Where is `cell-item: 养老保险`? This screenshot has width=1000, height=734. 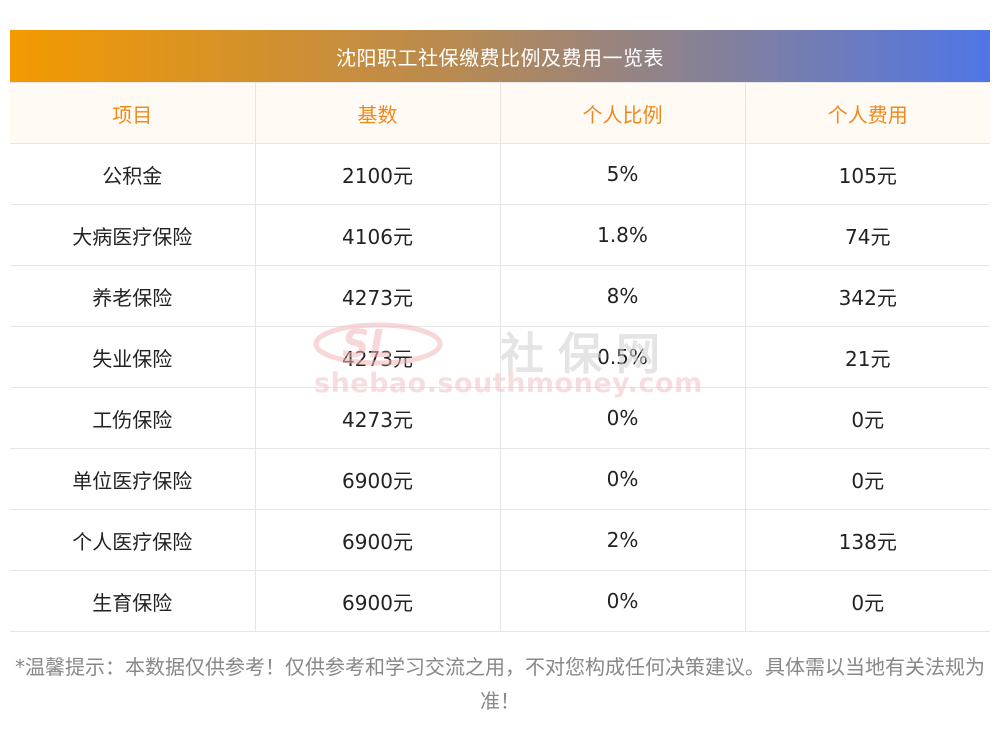
cell-item: 养老保险 is located at coordinates (133, 296).